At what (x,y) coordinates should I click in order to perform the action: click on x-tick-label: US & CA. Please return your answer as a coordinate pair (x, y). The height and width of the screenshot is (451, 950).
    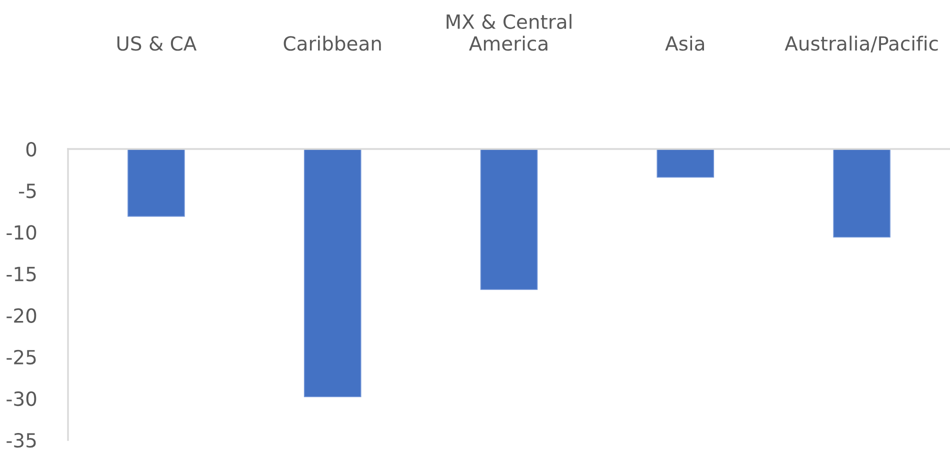
    Looking at the image, I should click on (157, 43).